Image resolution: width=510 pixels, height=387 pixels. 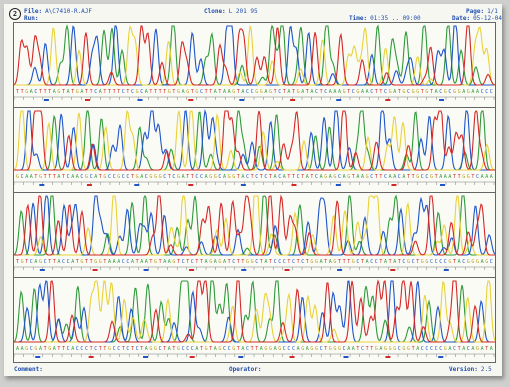 I want to click on run-field: Run:, so click(x=32, y=18).